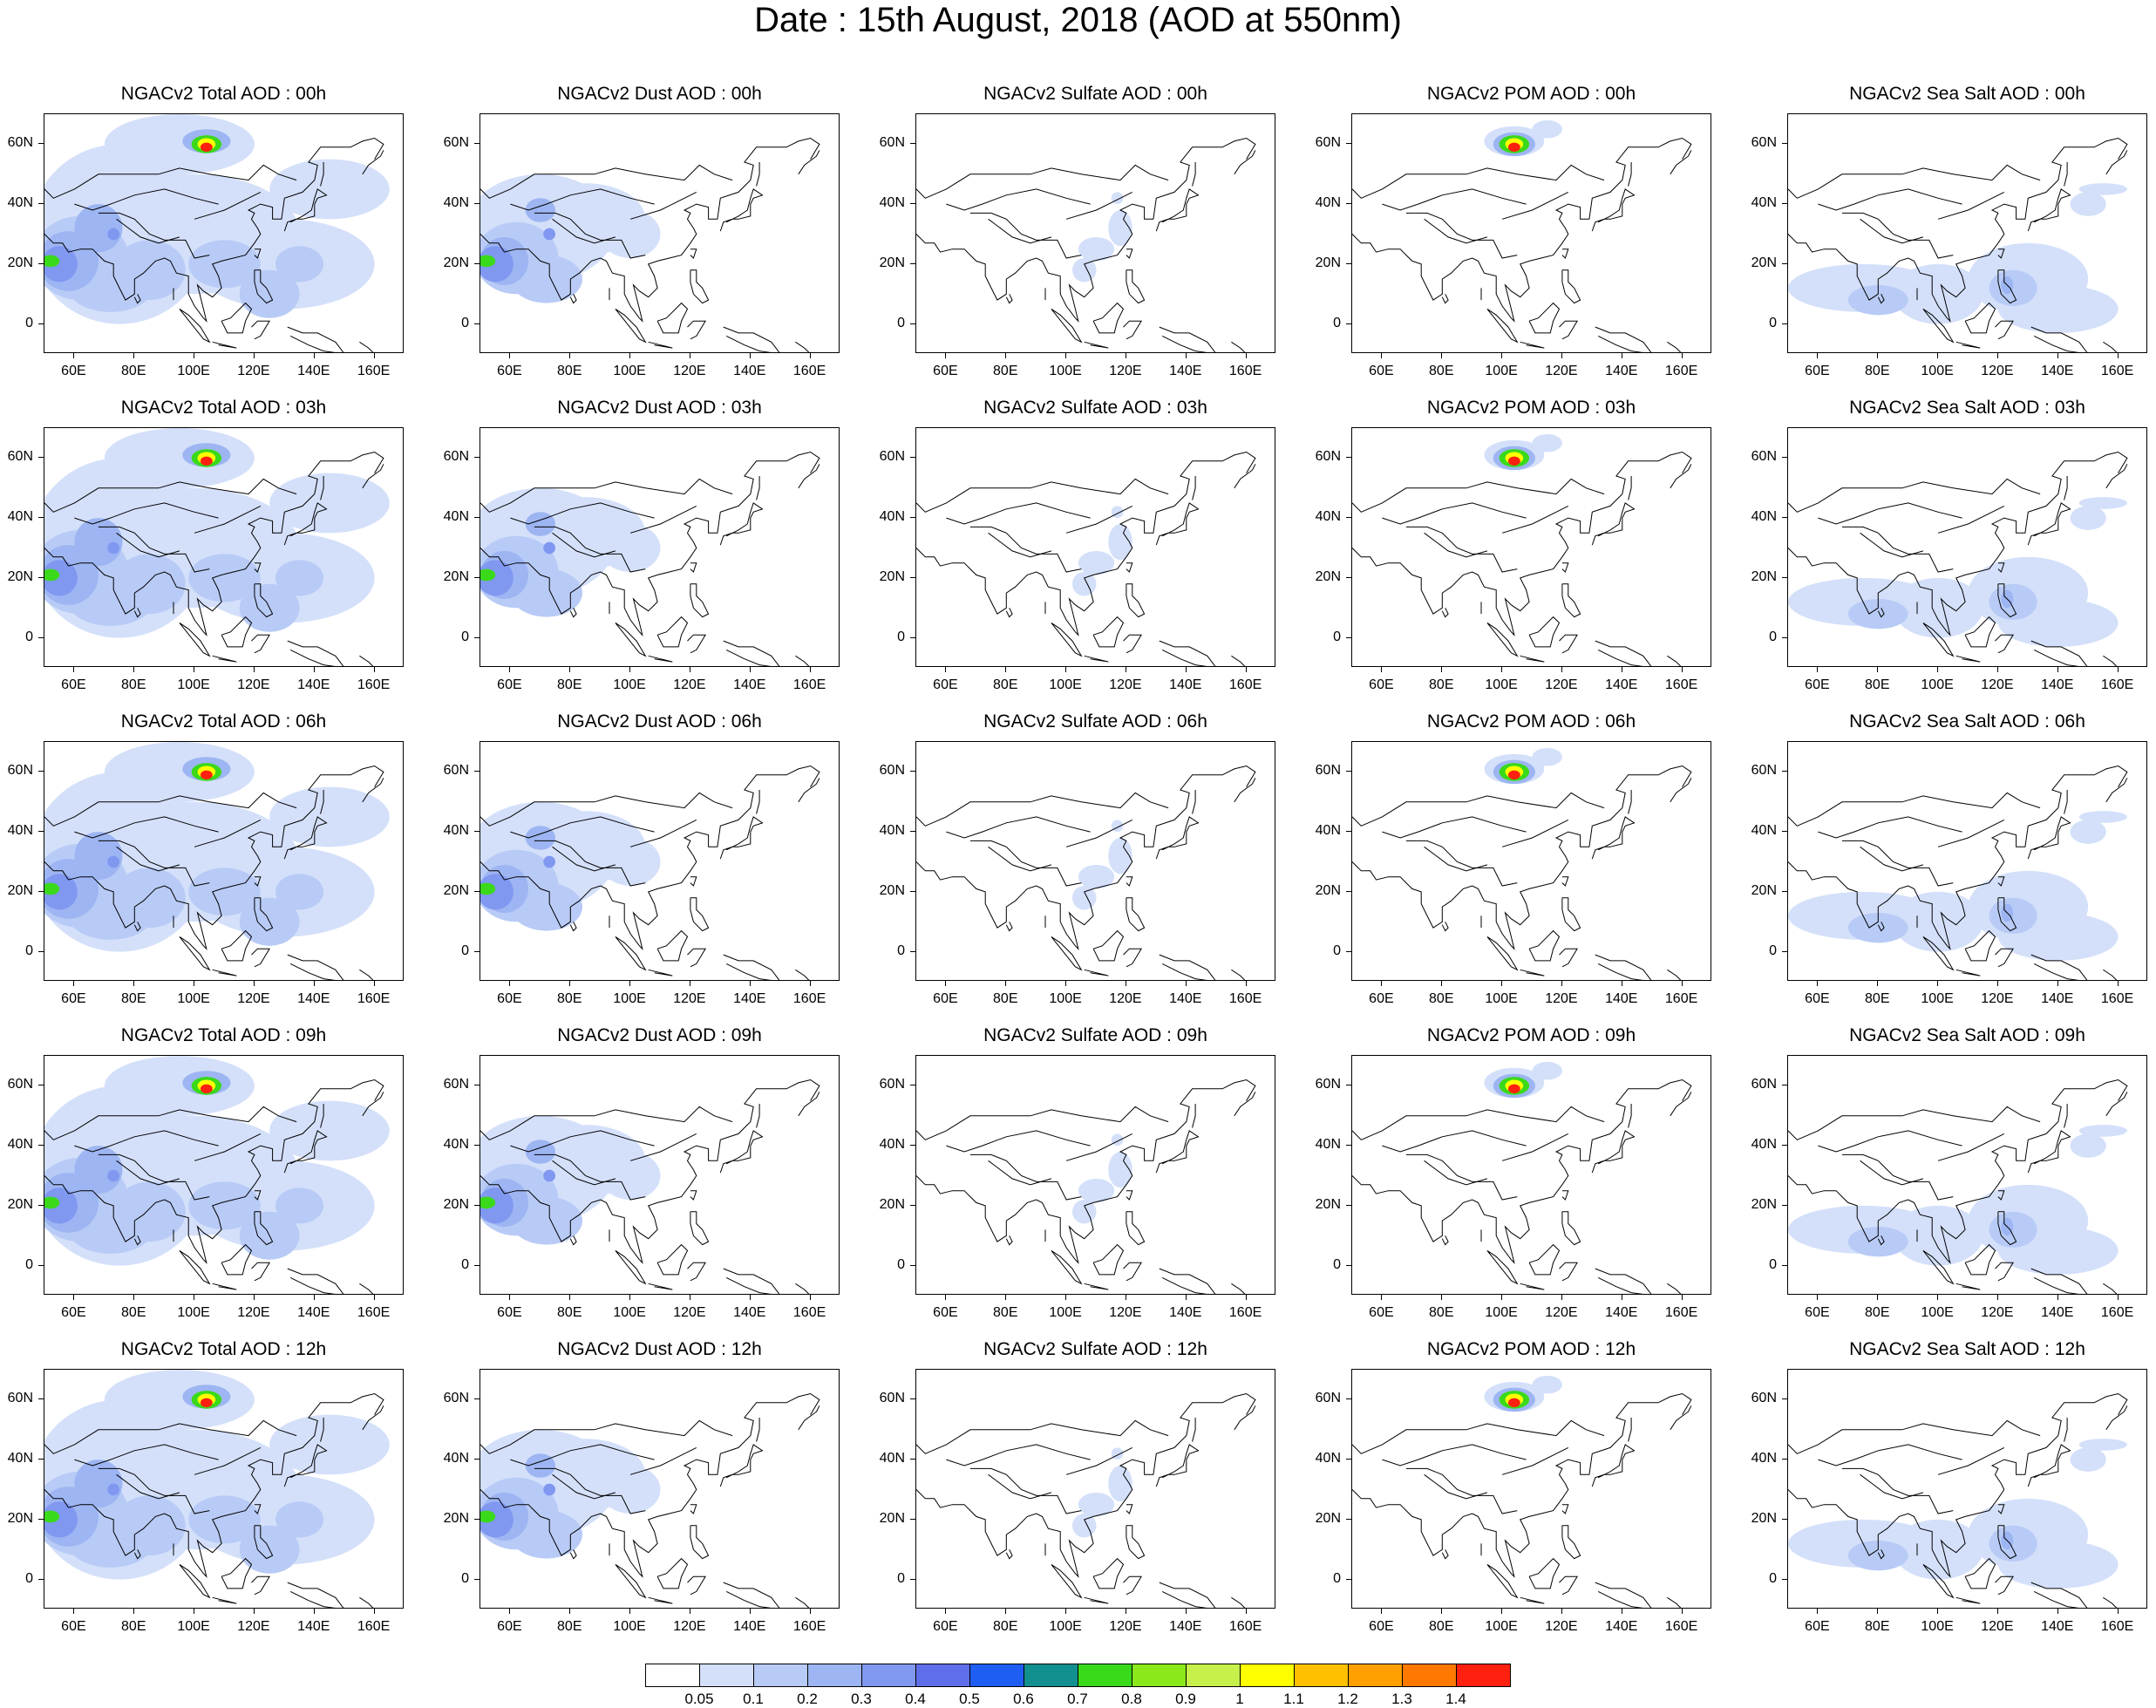 This screenshot has height=1708, width=2156. I want to click on panel-title: NGACv2 POM AOD : 00h, so click(1531, 94).